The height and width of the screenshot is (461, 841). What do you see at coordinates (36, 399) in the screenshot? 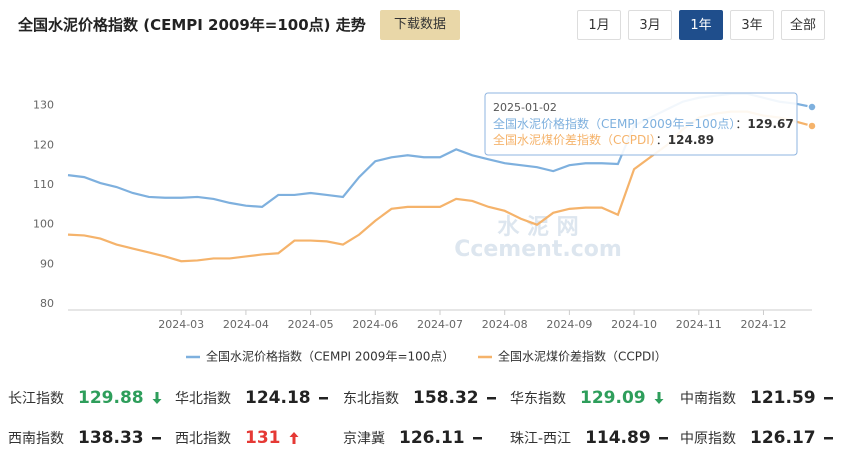
I see `index-name: 长江指数` at bounding box center [36, 399].